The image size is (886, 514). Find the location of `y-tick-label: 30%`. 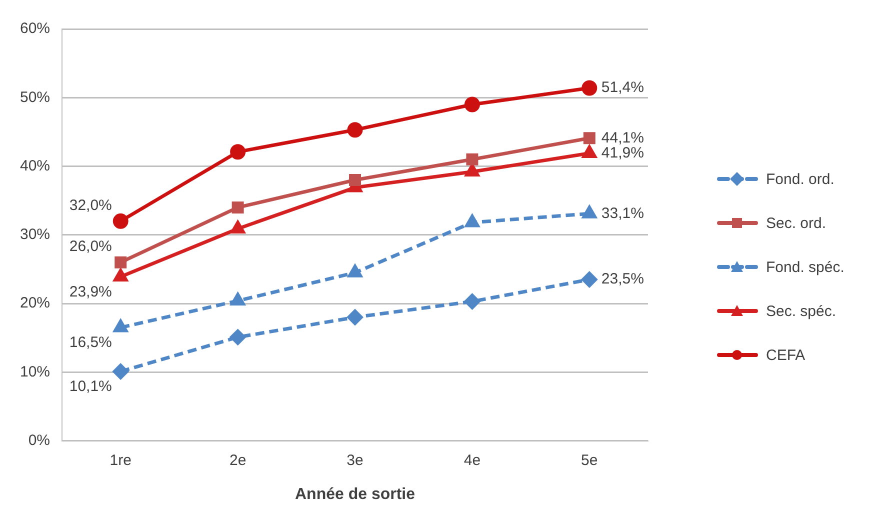

y-tick-label: 30% is located at coordinates (35, 235).